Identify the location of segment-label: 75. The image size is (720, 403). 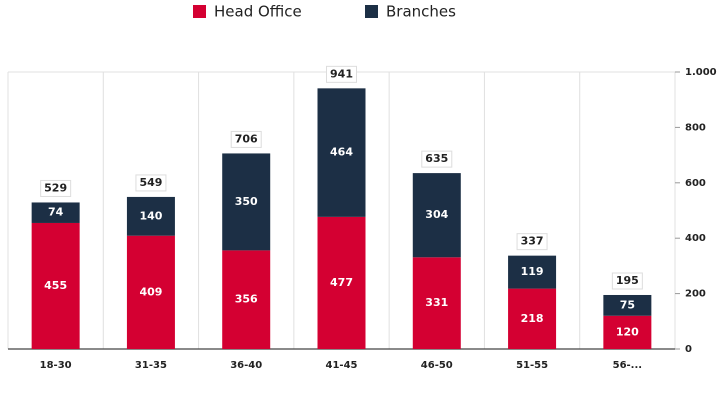
(627, 304).